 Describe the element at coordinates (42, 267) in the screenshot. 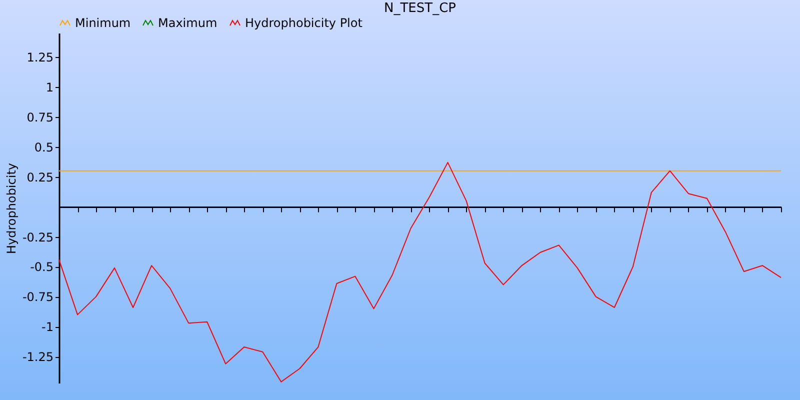

I see `y-tick-label: -0.5` at that location.